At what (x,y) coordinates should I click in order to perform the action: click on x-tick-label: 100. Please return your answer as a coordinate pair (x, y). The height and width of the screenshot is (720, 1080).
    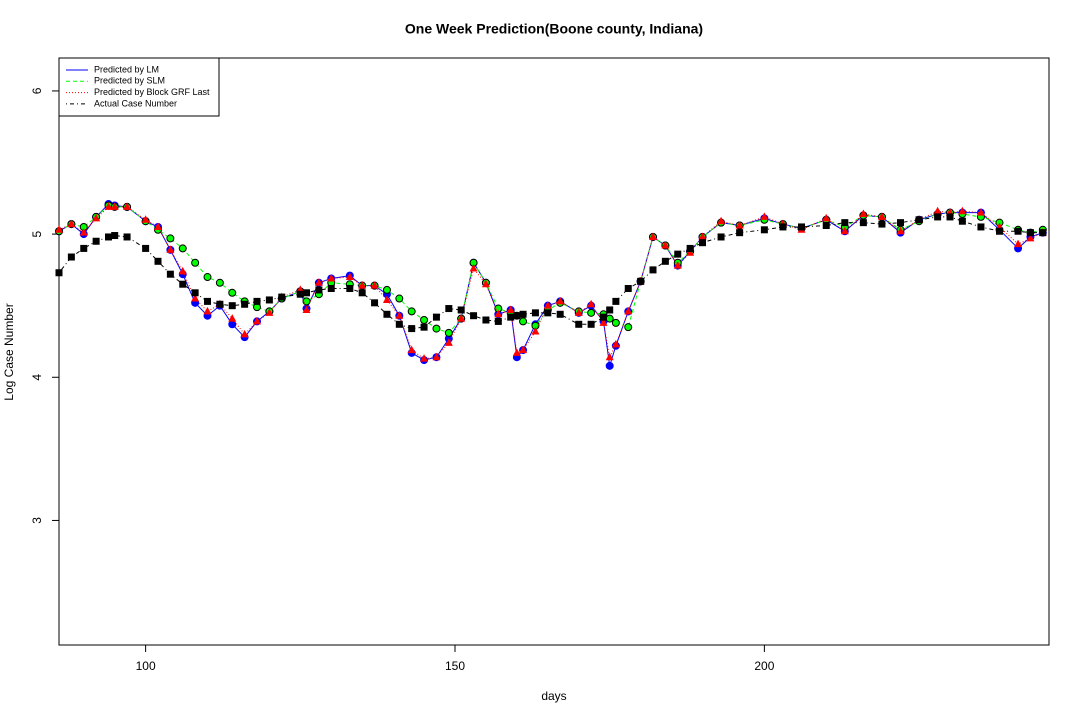
    Looking at the image, I should click on (146, 666).